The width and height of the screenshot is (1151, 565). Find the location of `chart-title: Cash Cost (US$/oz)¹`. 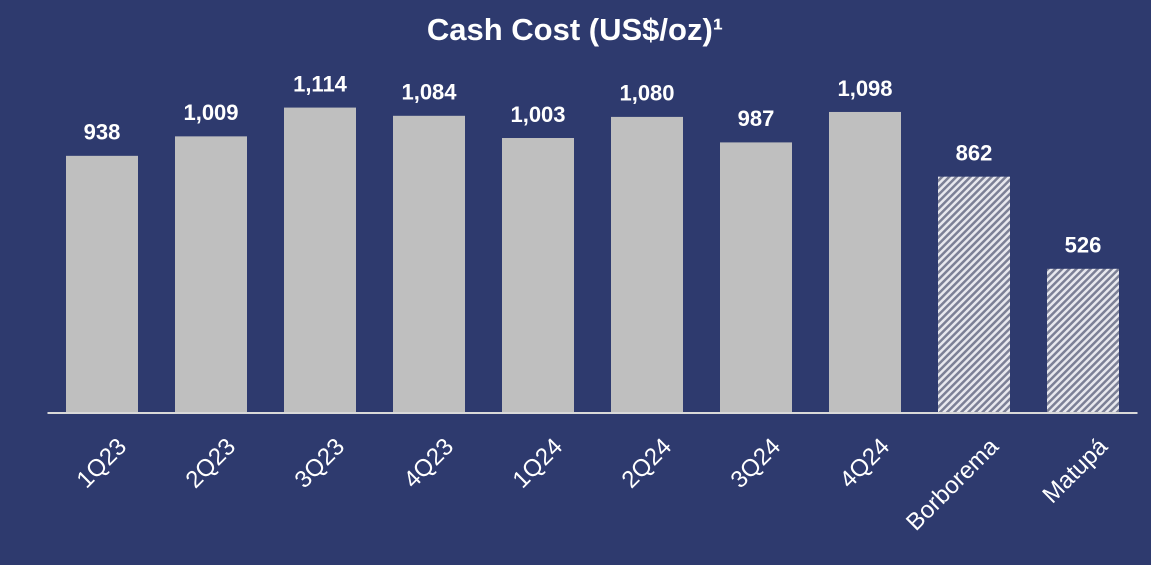

chart-title: Cash Cost (US$/oz)¹ is located at coordinates (575, 29).